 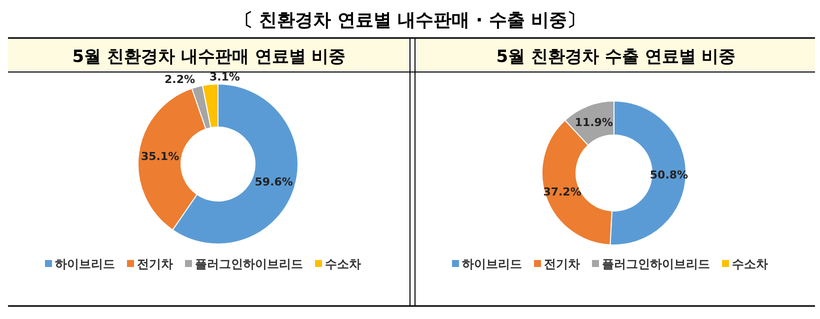 What do you see at coordinates (593, 122) in the screenshot?
I see `data-label: 11.9%` at bounding box center [593, 122].